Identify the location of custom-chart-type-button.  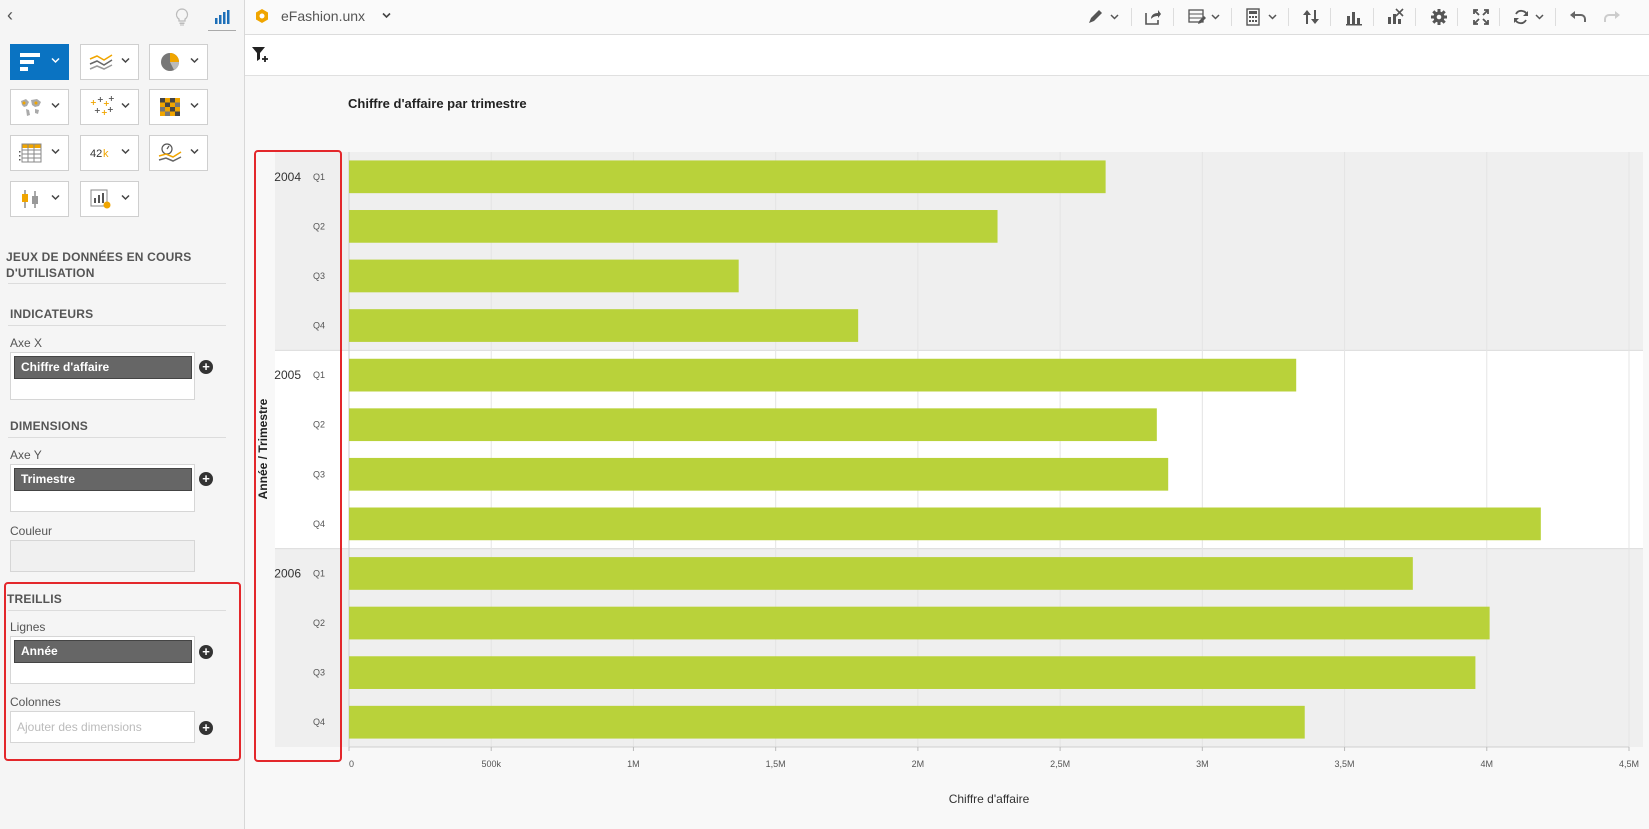
(109, 199).